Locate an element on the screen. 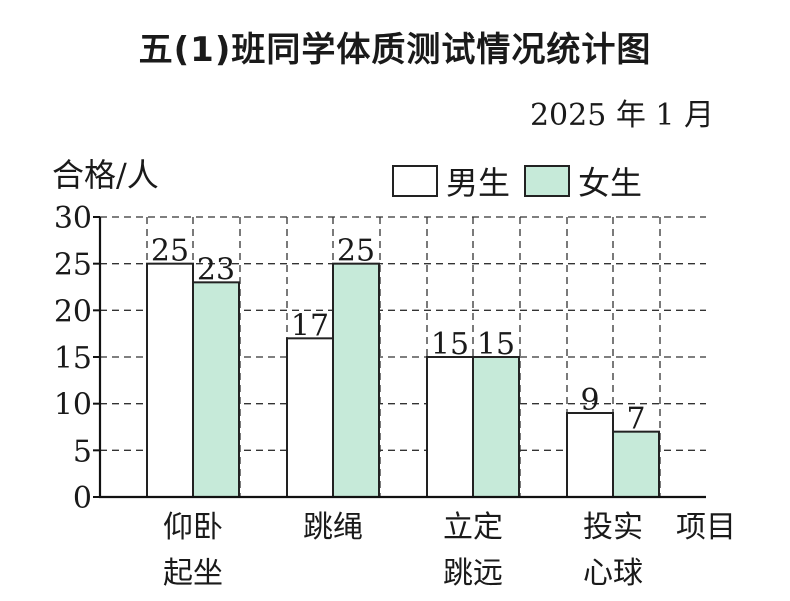  data-label: 7 is located at coordinates (635, 419).